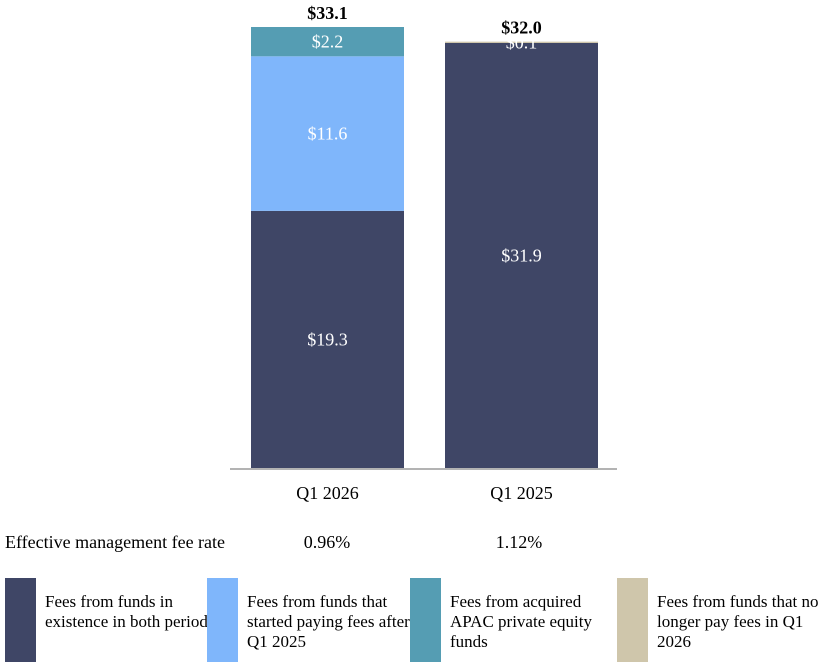  I want to click on data-label: $31.9, so click(521, 255).